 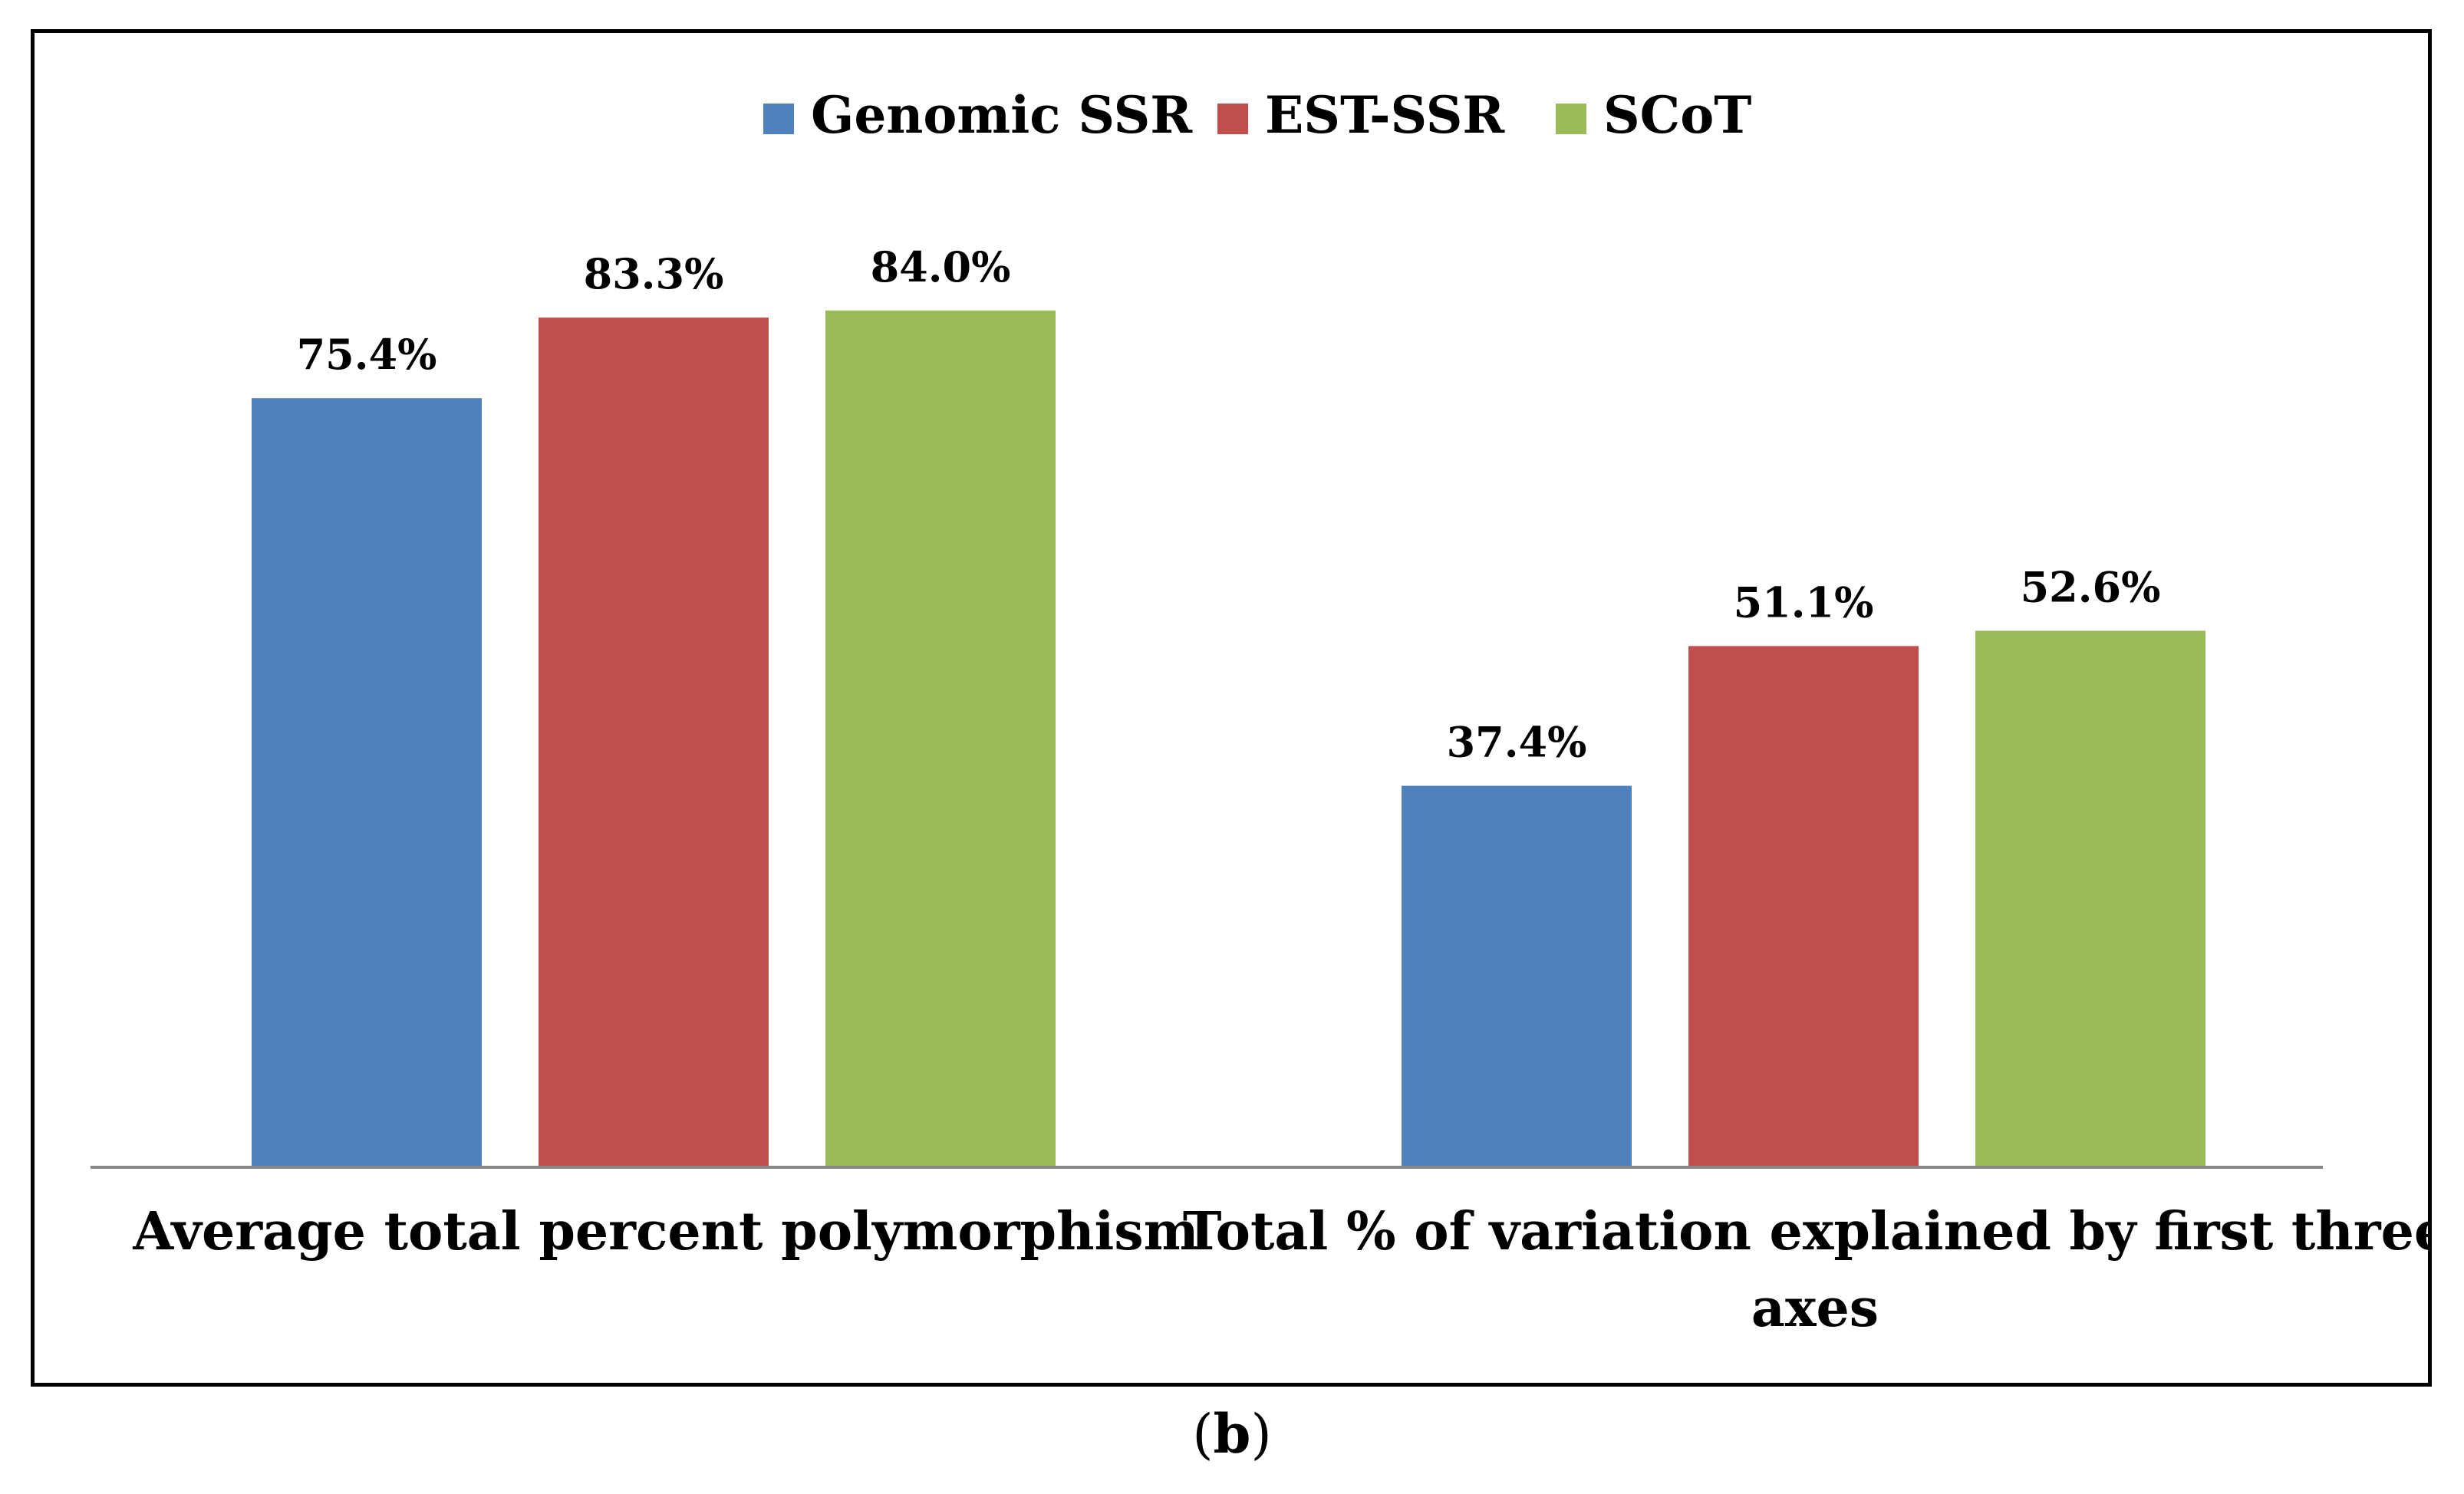 I want to click on value-label-genomic-ssr-cat-1: 75.4%, so click(x=367, y=354).